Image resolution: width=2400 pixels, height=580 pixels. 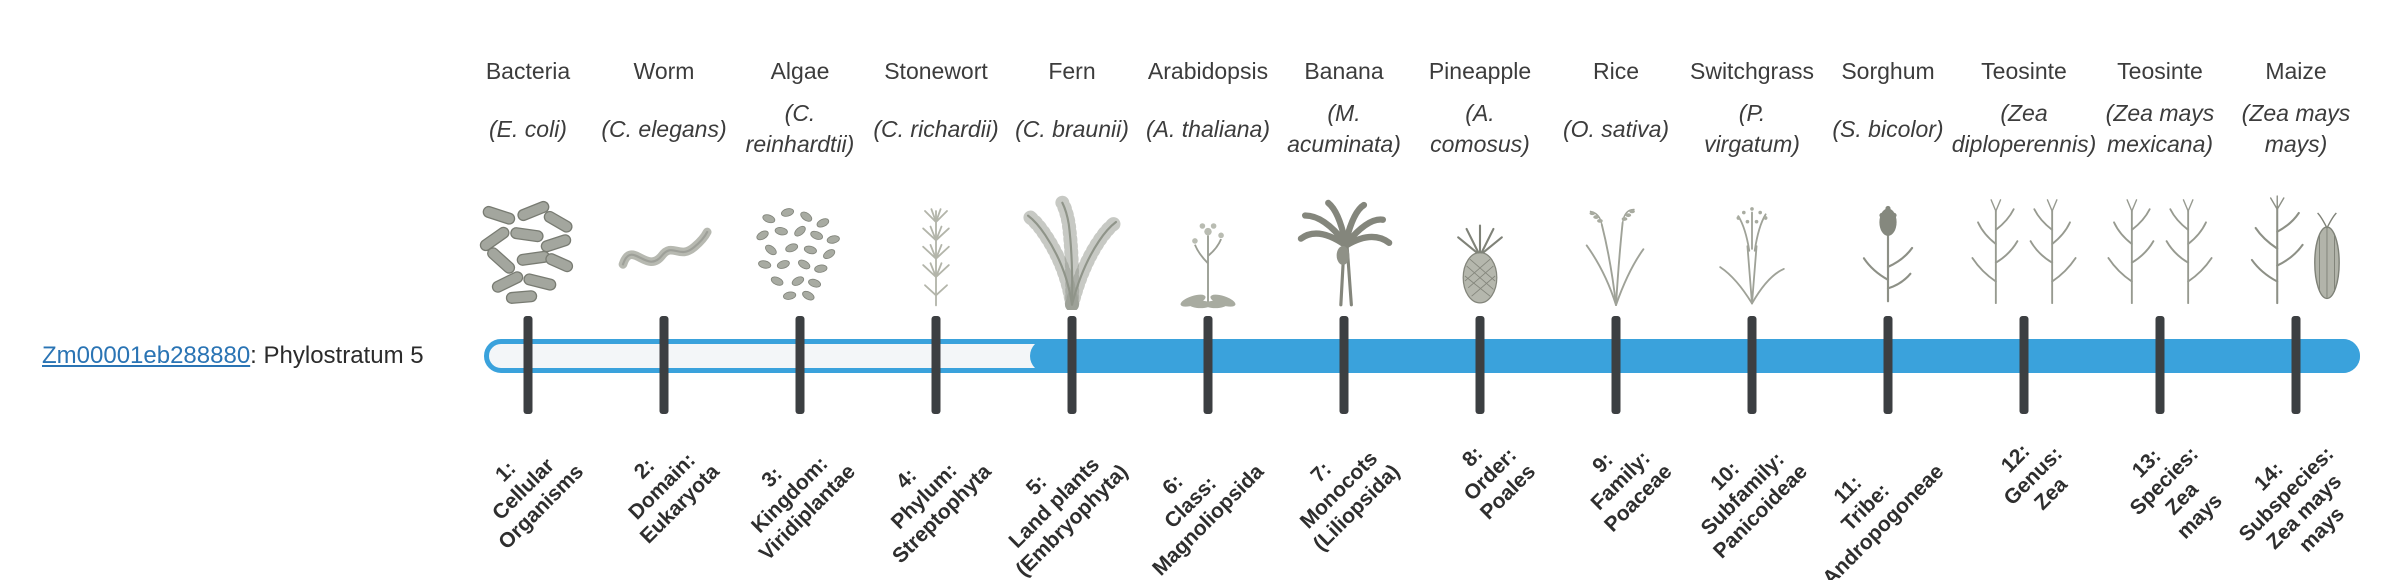 What do you see at coordinates (2160, 128) in the screenshot?
I see `stratum-scientific-name: (Zea mays mexicana)` at bounding box center [2160, 128].